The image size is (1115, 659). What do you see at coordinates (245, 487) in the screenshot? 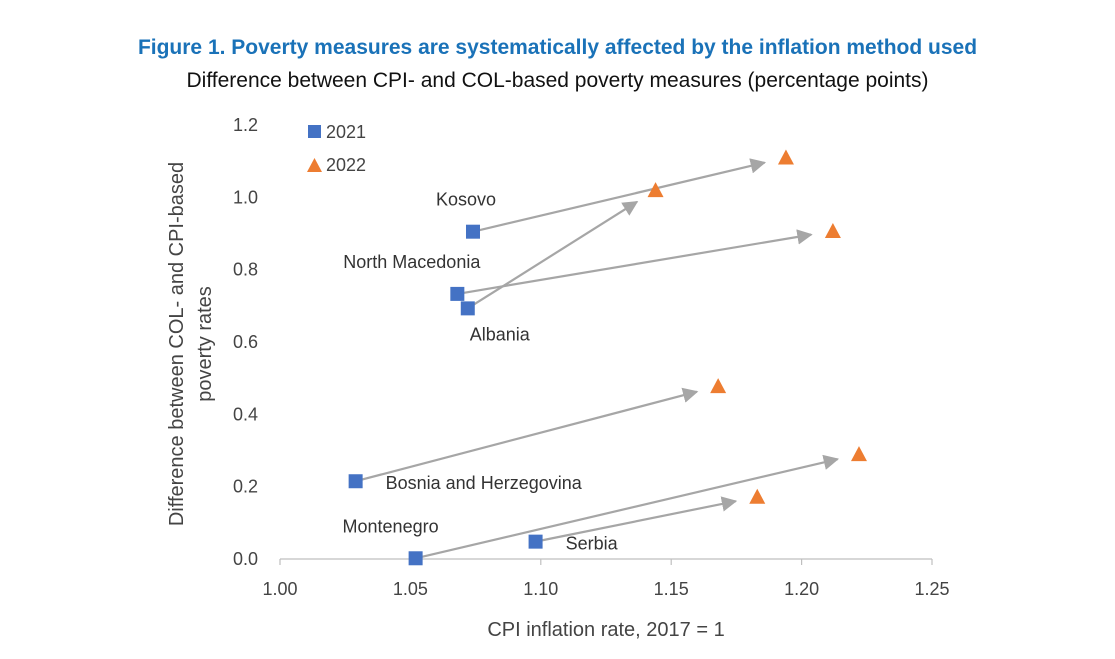
I see `y-tick-label: 0.2` at bounding box center [245, 487].